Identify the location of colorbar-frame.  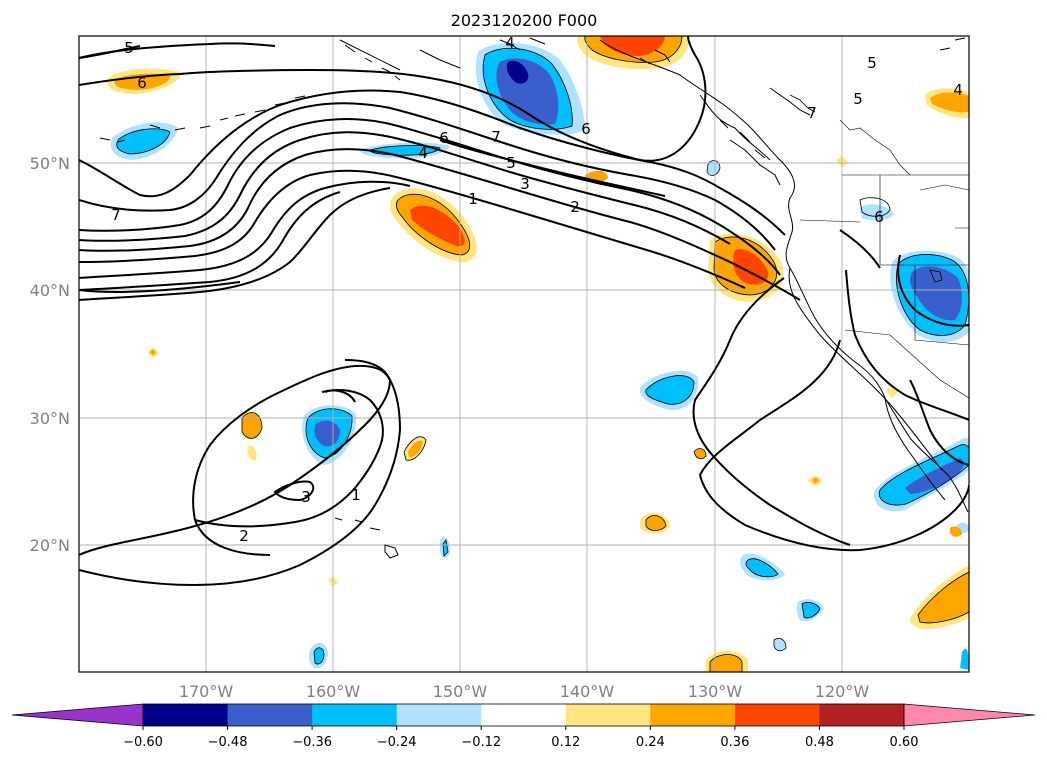
(523, 715).